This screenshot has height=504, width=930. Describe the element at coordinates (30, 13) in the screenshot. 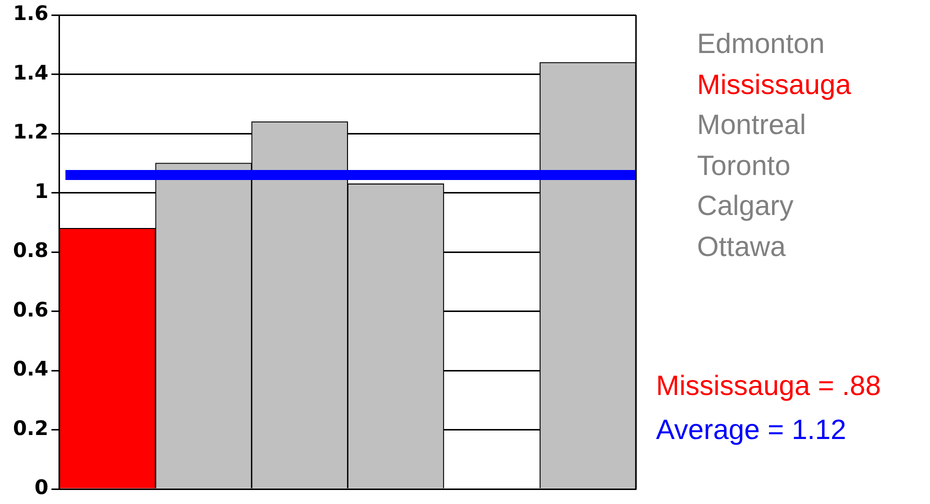

I see `y-tick-label: 1.6` at that location.